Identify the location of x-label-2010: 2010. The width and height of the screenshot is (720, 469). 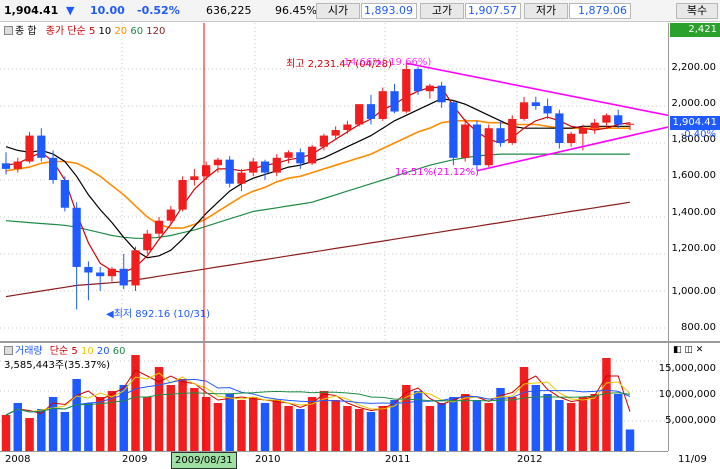
(268, 459).